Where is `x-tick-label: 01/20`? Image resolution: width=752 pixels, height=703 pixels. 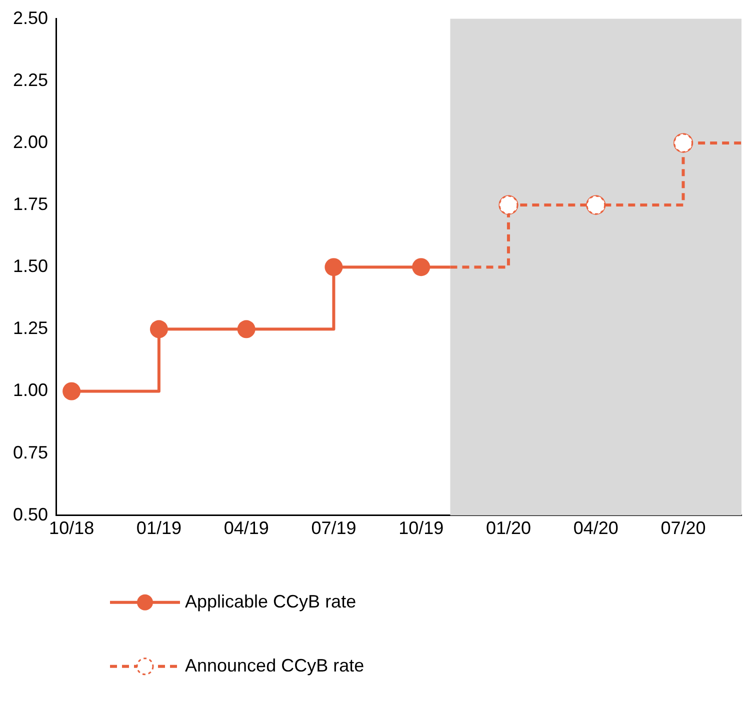 x-tick-label: 01/20 is located at coordinates (509, 528).